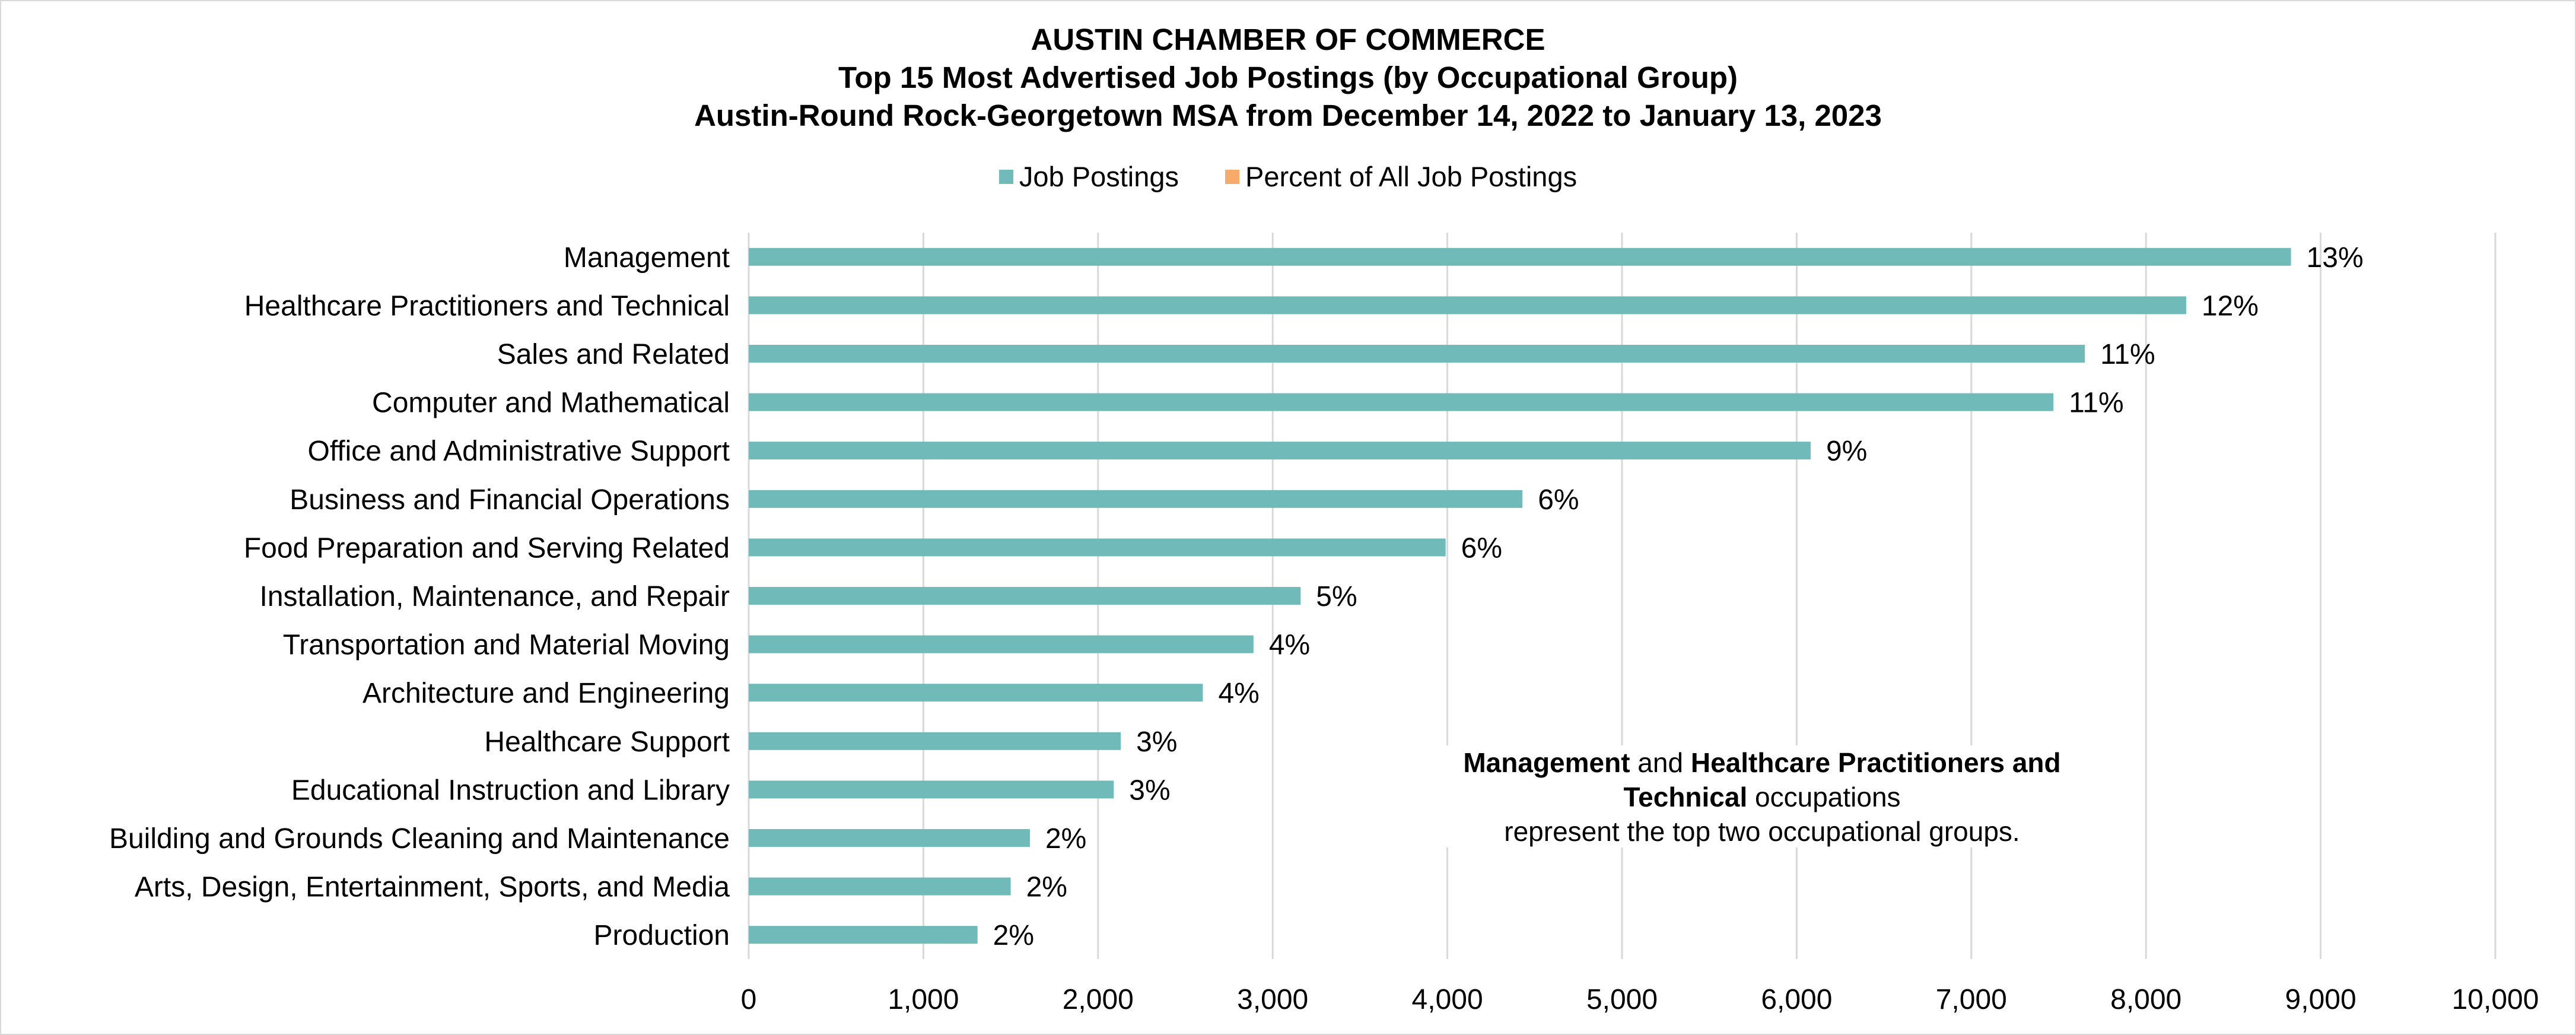 Image resolution: width=2576 pixels, height=1035 pixels. Describe the element at coordinates (487, 306) in the screenshot. I see `y-category-label: Healthcare Practitioners and Technical` at that location.